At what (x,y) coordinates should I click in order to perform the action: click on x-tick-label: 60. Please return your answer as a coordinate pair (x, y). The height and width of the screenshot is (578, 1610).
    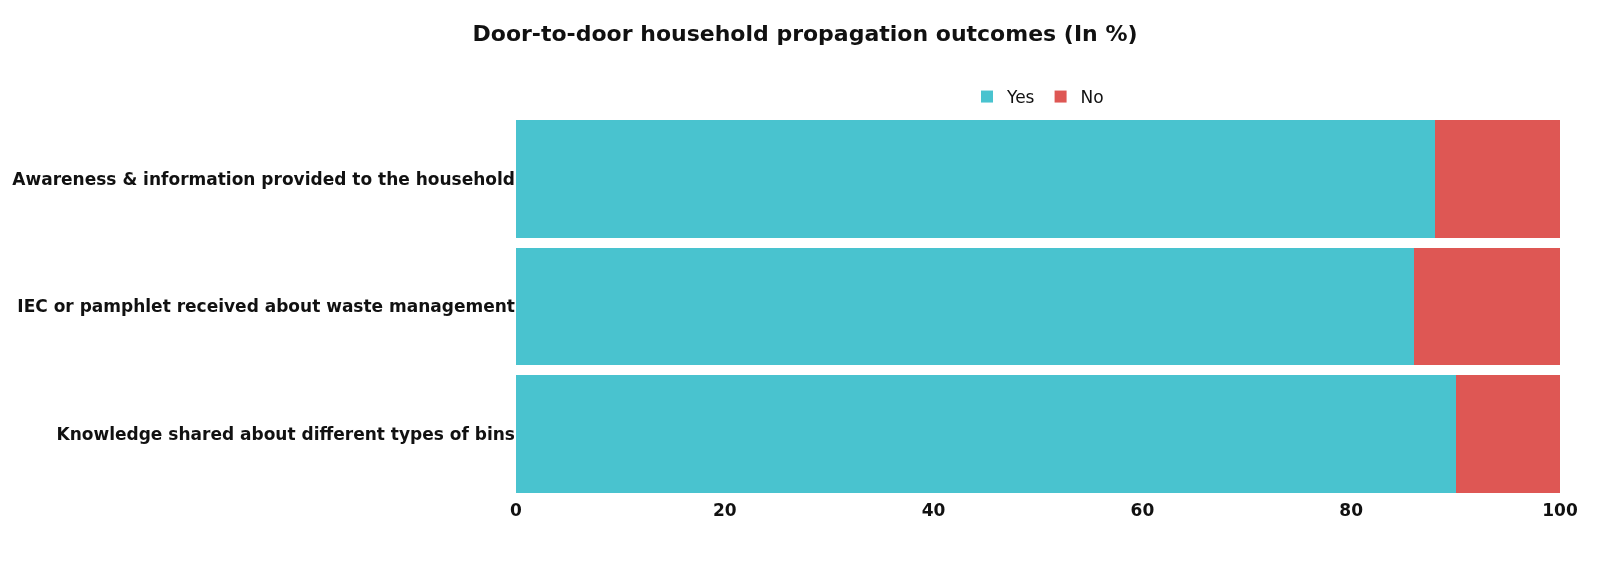
    Looking at the image, I should click on (1142, 510).